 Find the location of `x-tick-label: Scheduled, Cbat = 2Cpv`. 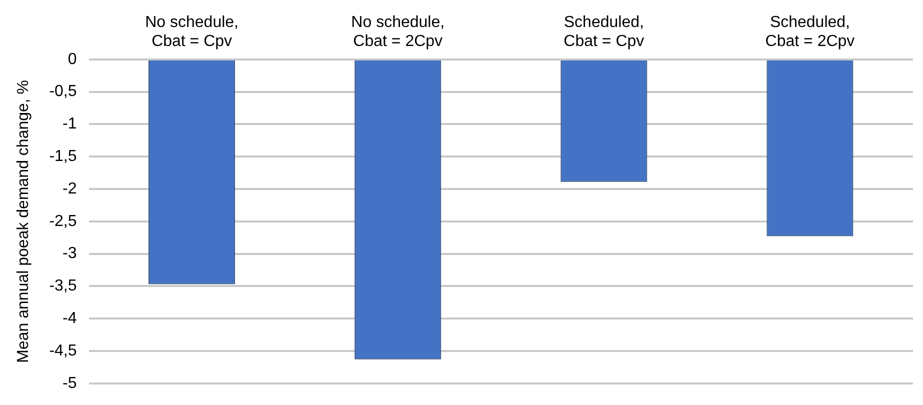

x-tick-label: Scheduled, Cbat = 2Cpv is located at coordinates (810, 32).